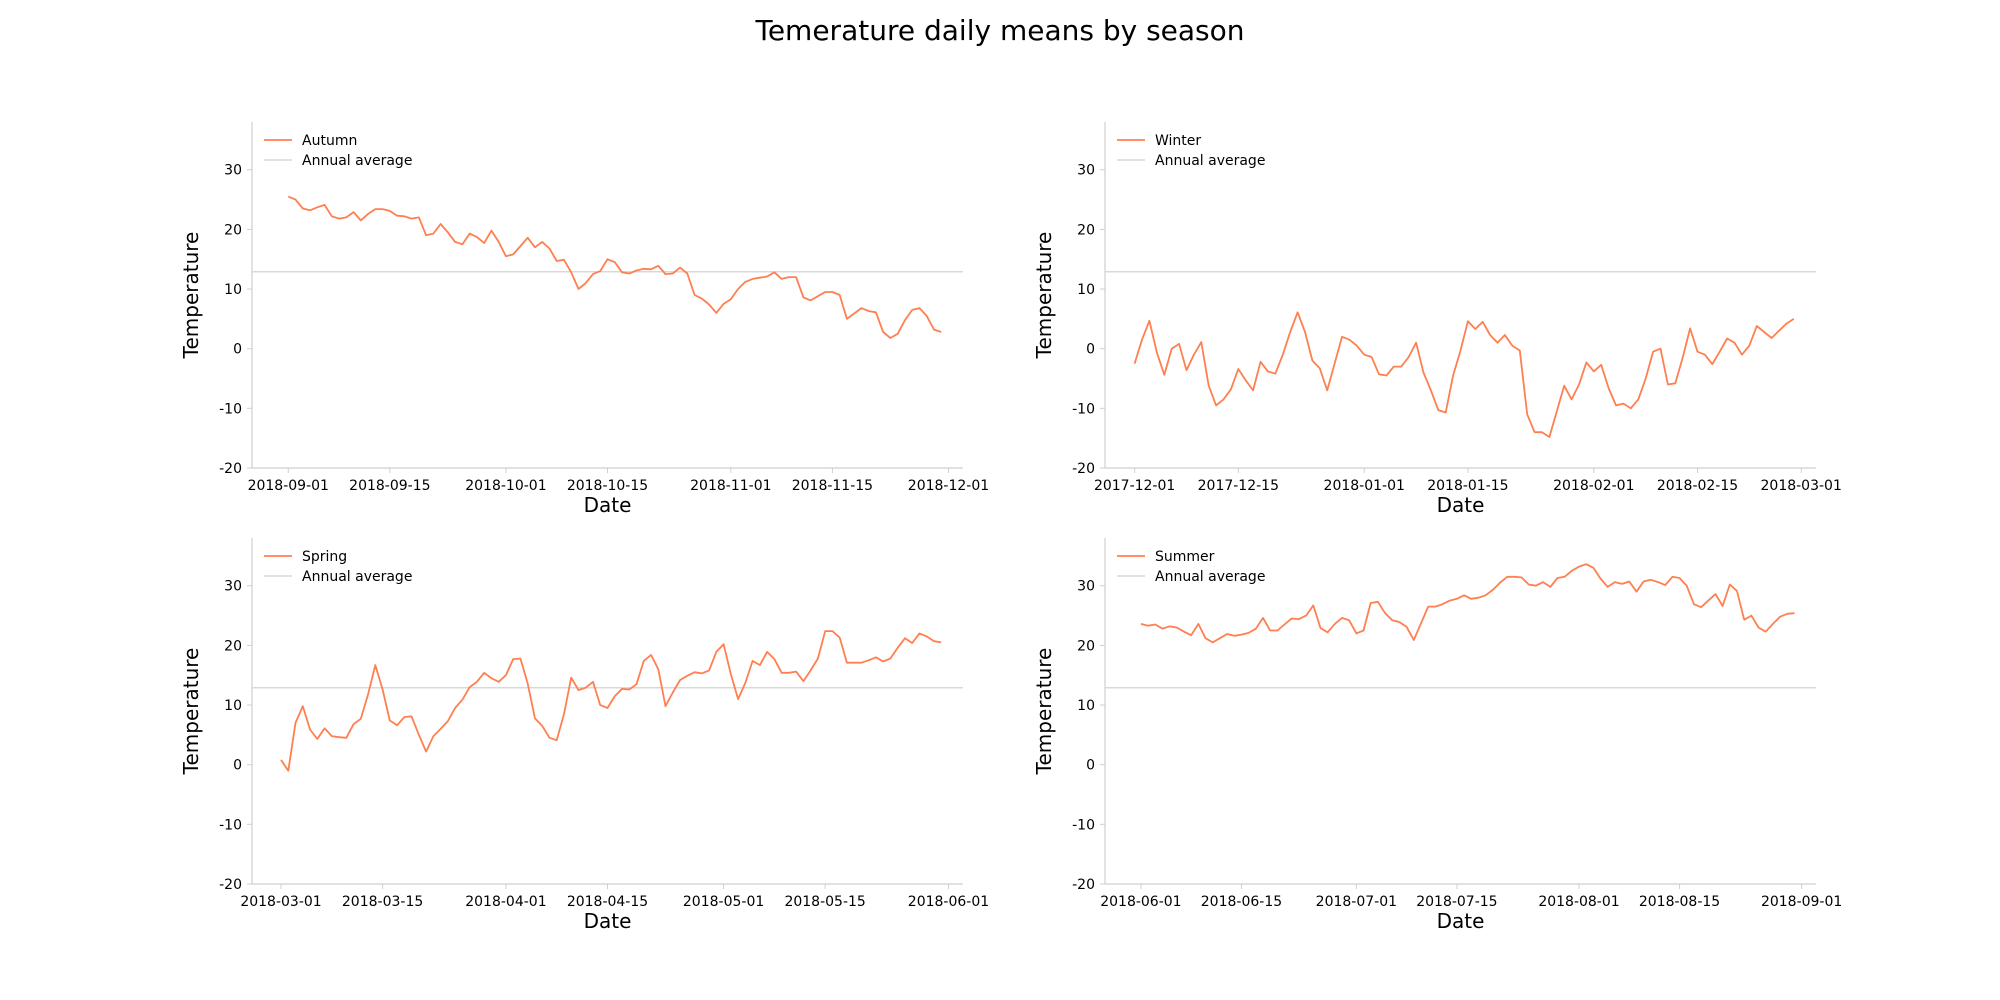  What do you see at coordinates (1364, 486) in the screenshot?
I see `x-tick-label: 2018-01-01` at bounding box center [1364, 486].